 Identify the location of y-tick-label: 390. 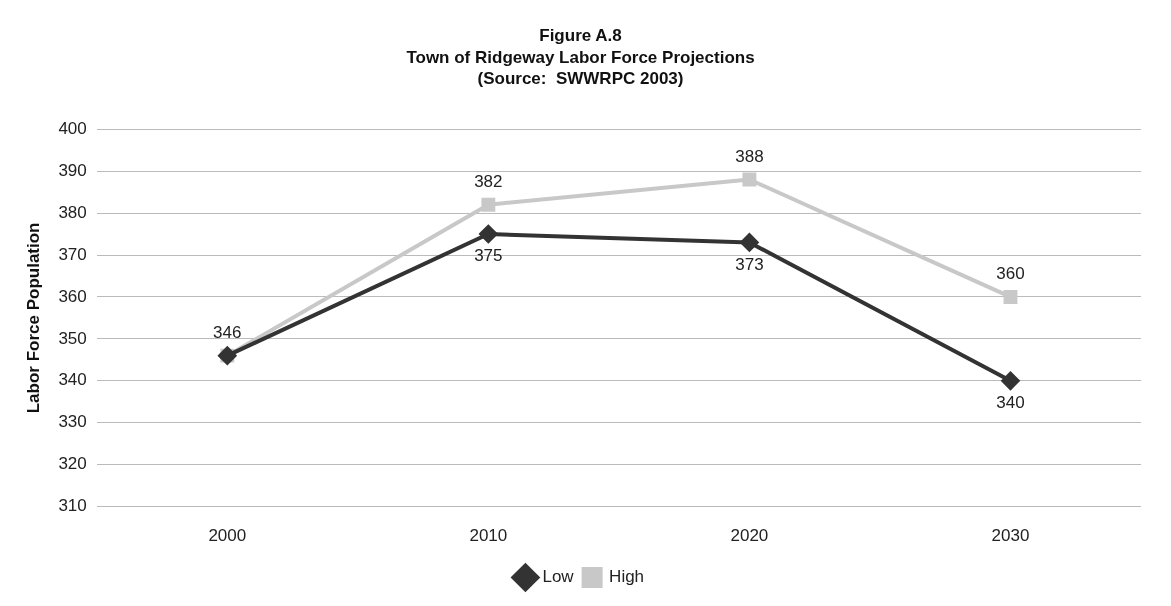
(72, 170).